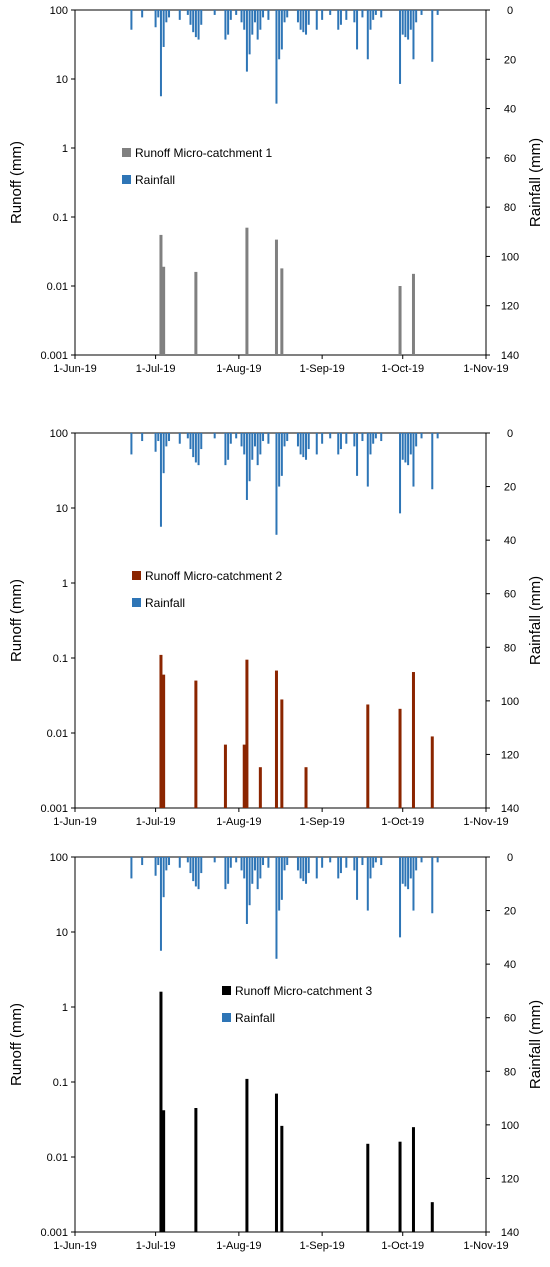 The width and height of the screenshot is (550, 1267). What do you see at coordinates (57, 287) in the screenshot?
I see `y-tick-label: 0.01` at bounding box center [57, 287].